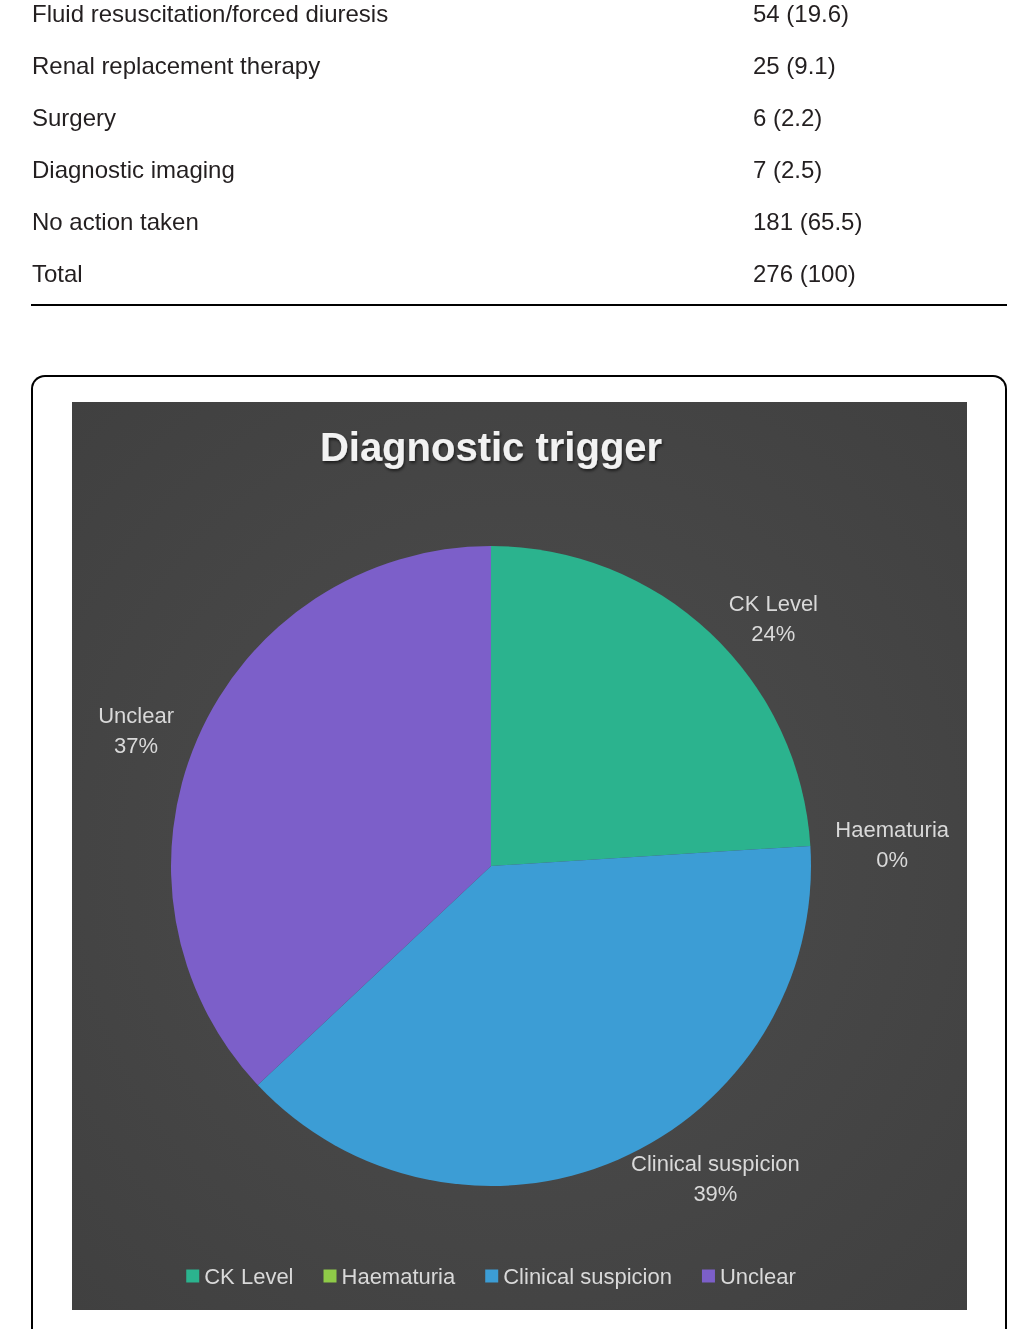 This screenshot has width=1031, height=1329. Describe the element at coordinates (715, 1163) in the screenshot. I see `slice-label: Clinical suspicion` at that location.